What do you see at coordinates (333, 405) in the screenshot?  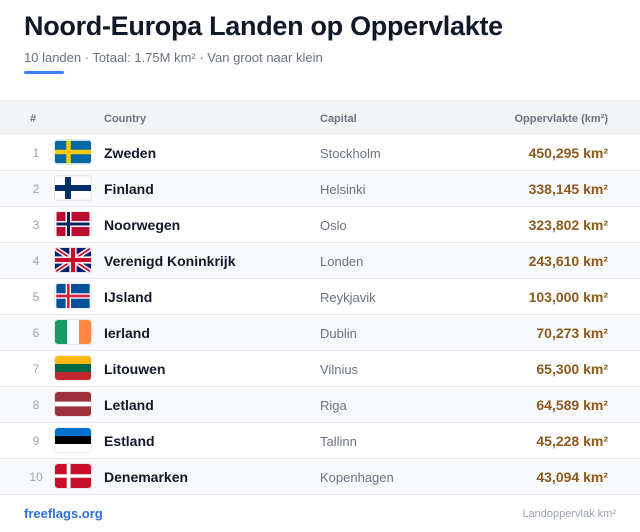 I see `row-capital: Riga` at bounding box center [333, 405].